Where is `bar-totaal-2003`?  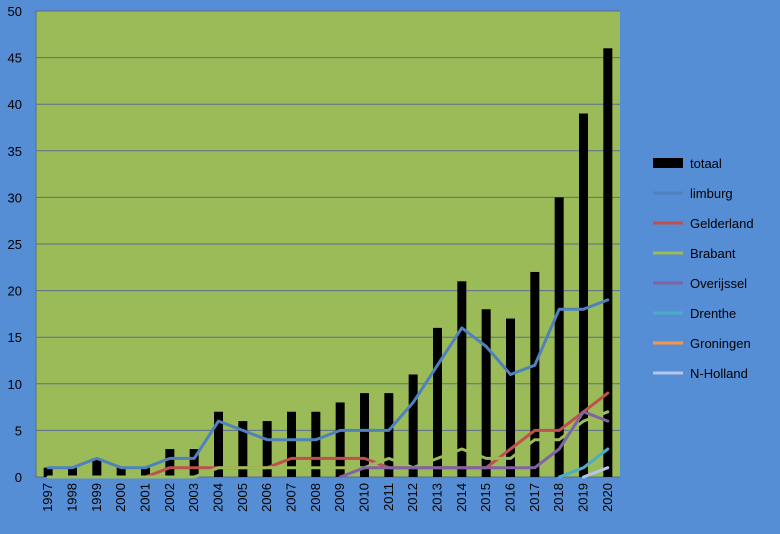 bar-totaal-2003 is located at coordinates (194, 463).